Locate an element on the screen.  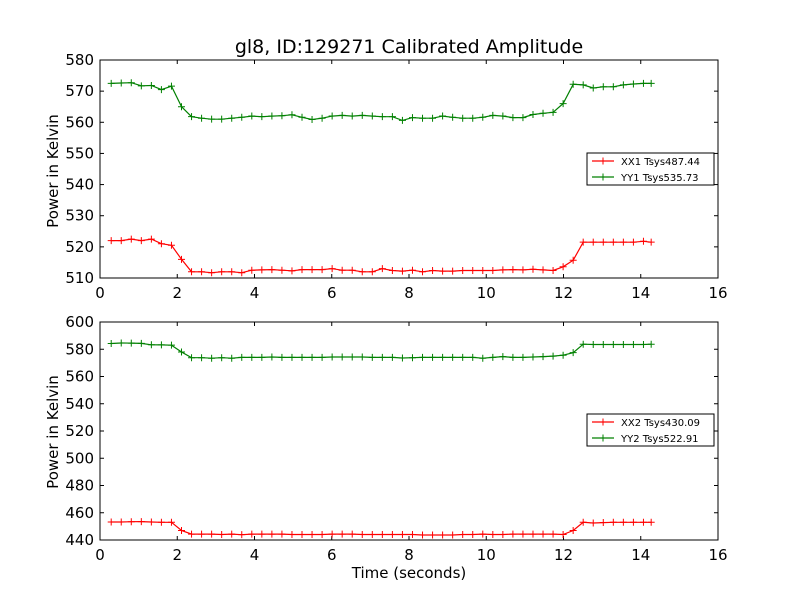
bottom-plot-ytick-label: 460 is located at coordinates (79, 513).